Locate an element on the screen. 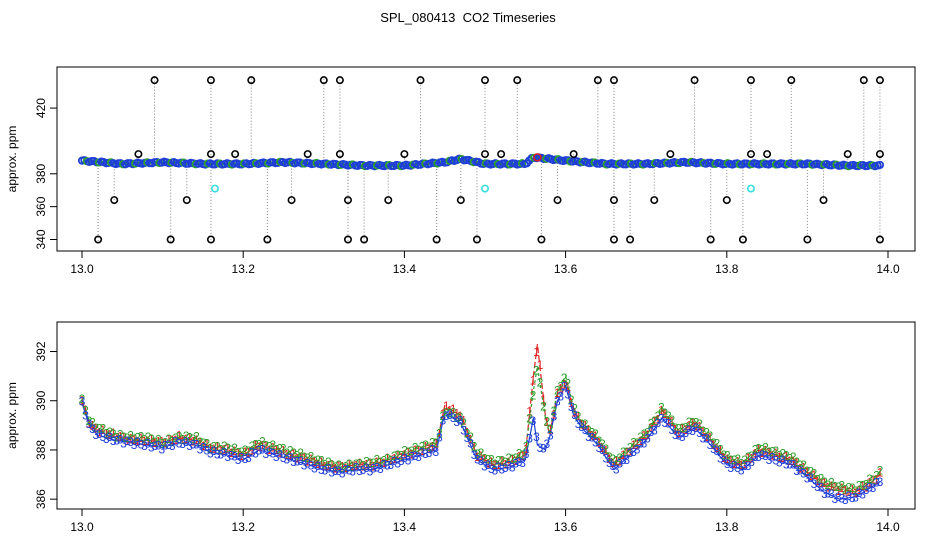 Image resolution: width=936 pixels, height=540 pixels. top-x-tick-label: 13.0 is located at coordinates (82, 269).